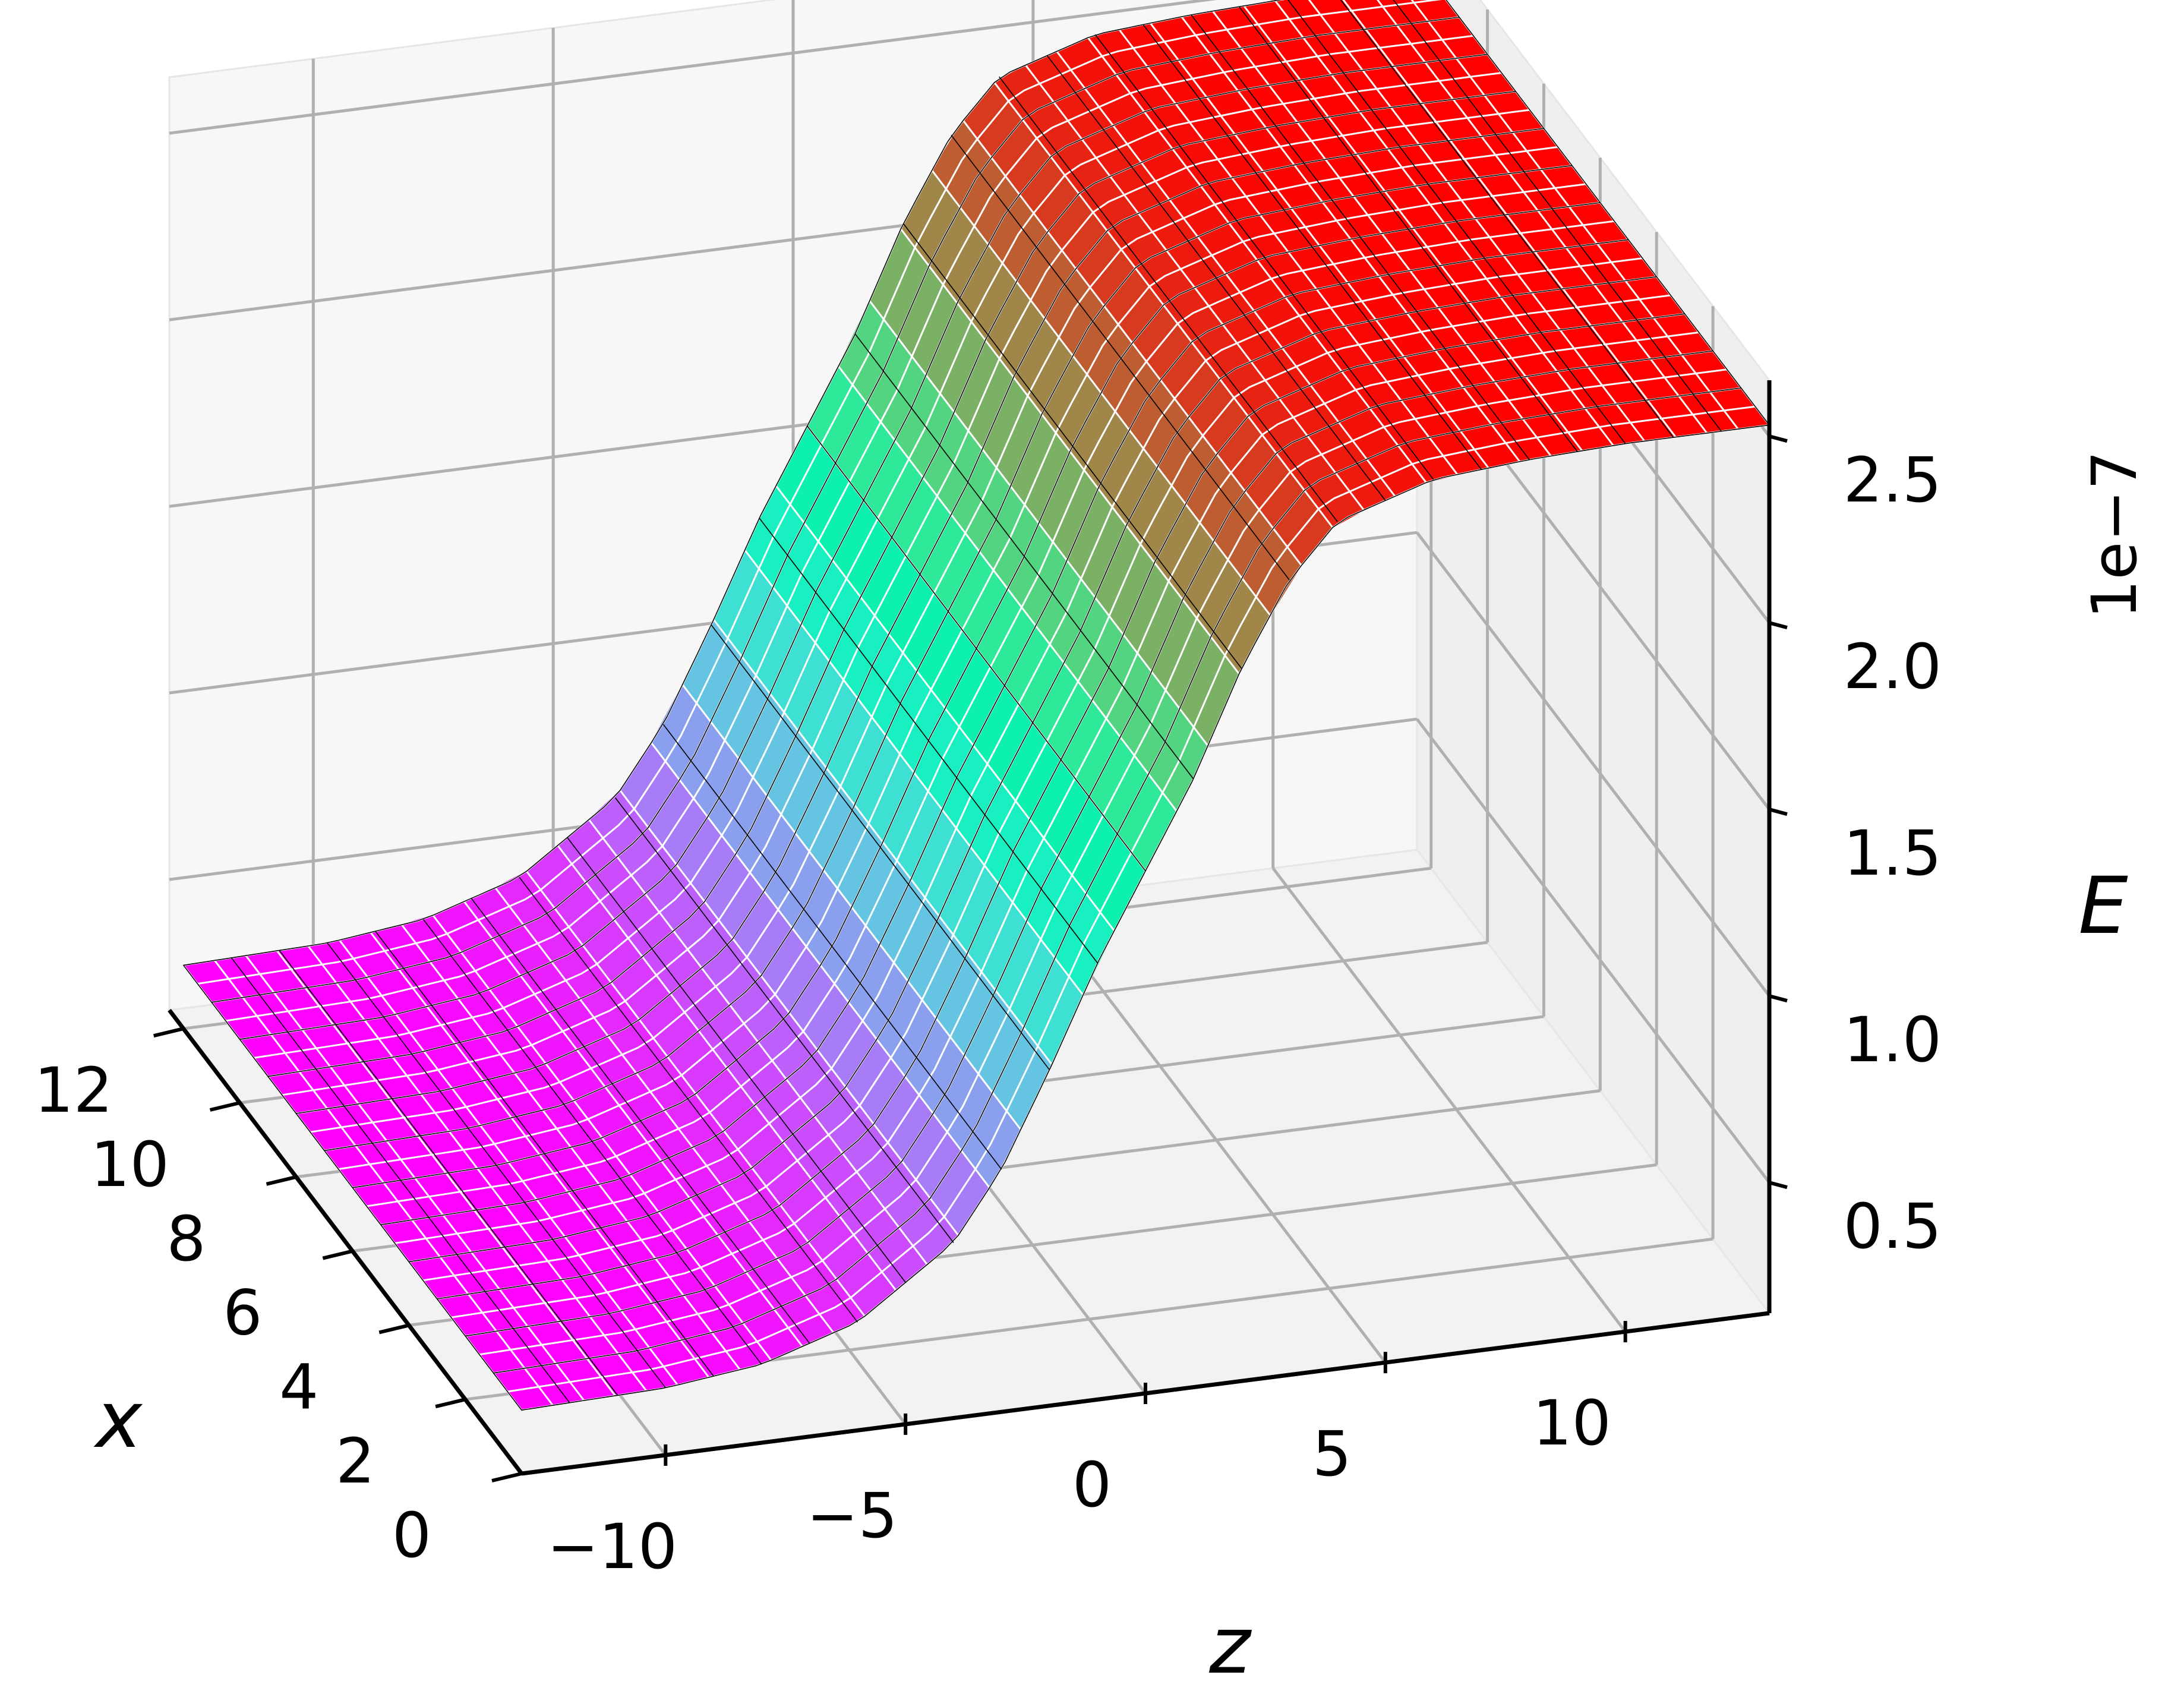 Image resolution: width=2184 pixels, height=1697 pixels. I want to click on e-offset-label: 1e−7, so click(2115, 534).